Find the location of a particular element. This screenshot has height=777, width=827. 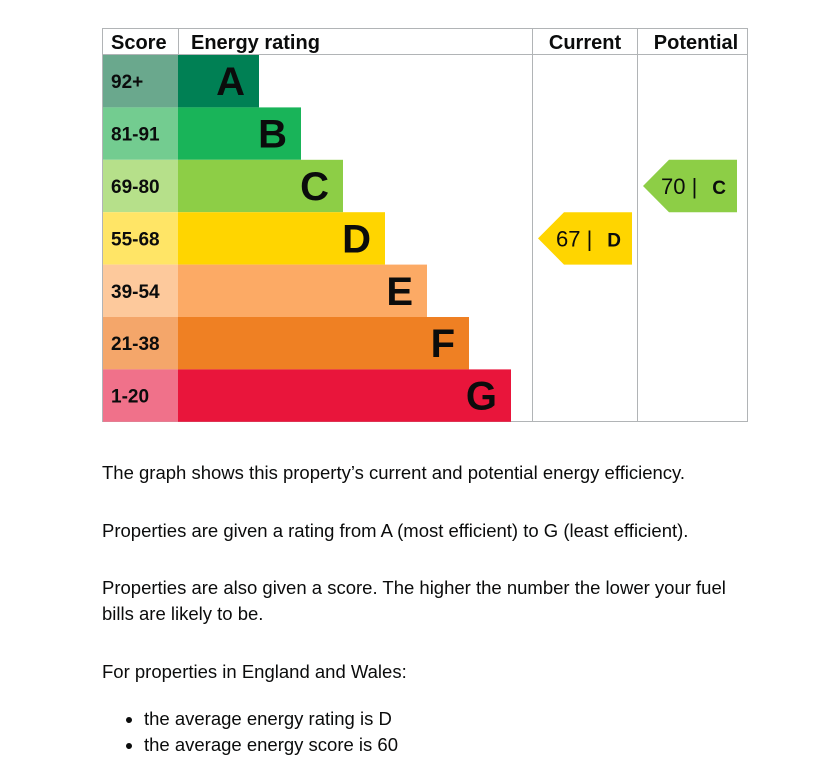

band-bar-f is located at coordinates (323, 343).